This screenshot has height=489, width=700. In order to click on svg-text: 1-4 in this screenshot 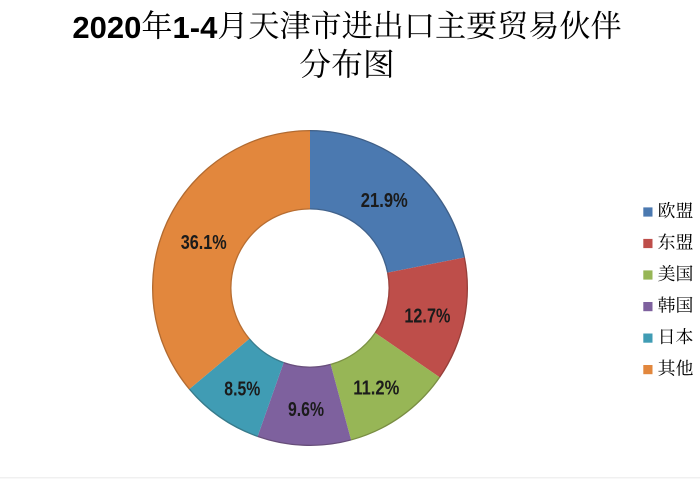, I will do `click(196, 27)`.